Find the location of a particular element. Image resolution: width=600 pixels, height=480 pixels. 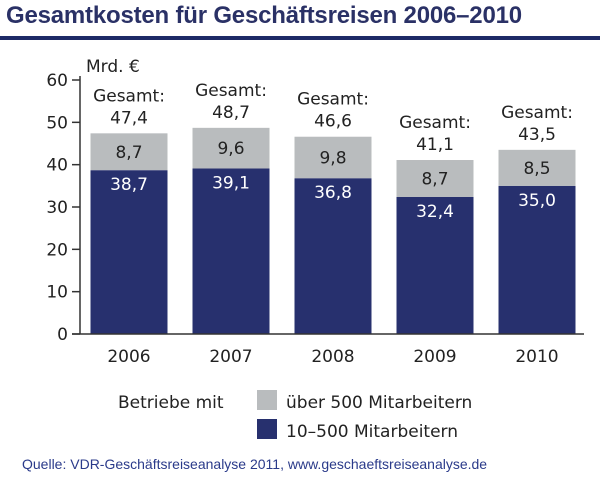

legend-label-upper: über 500 Mitarbeitern is located at coordinates (379, 403).